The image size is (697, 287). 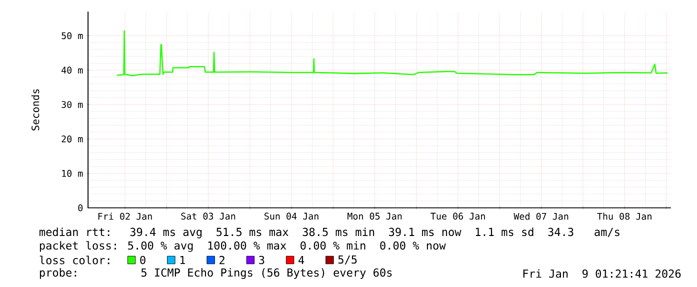 What do you see at coordinates (75, 260) in the screenshot?
I see `legend-title: loss color:` at bounding box center [75, 260].